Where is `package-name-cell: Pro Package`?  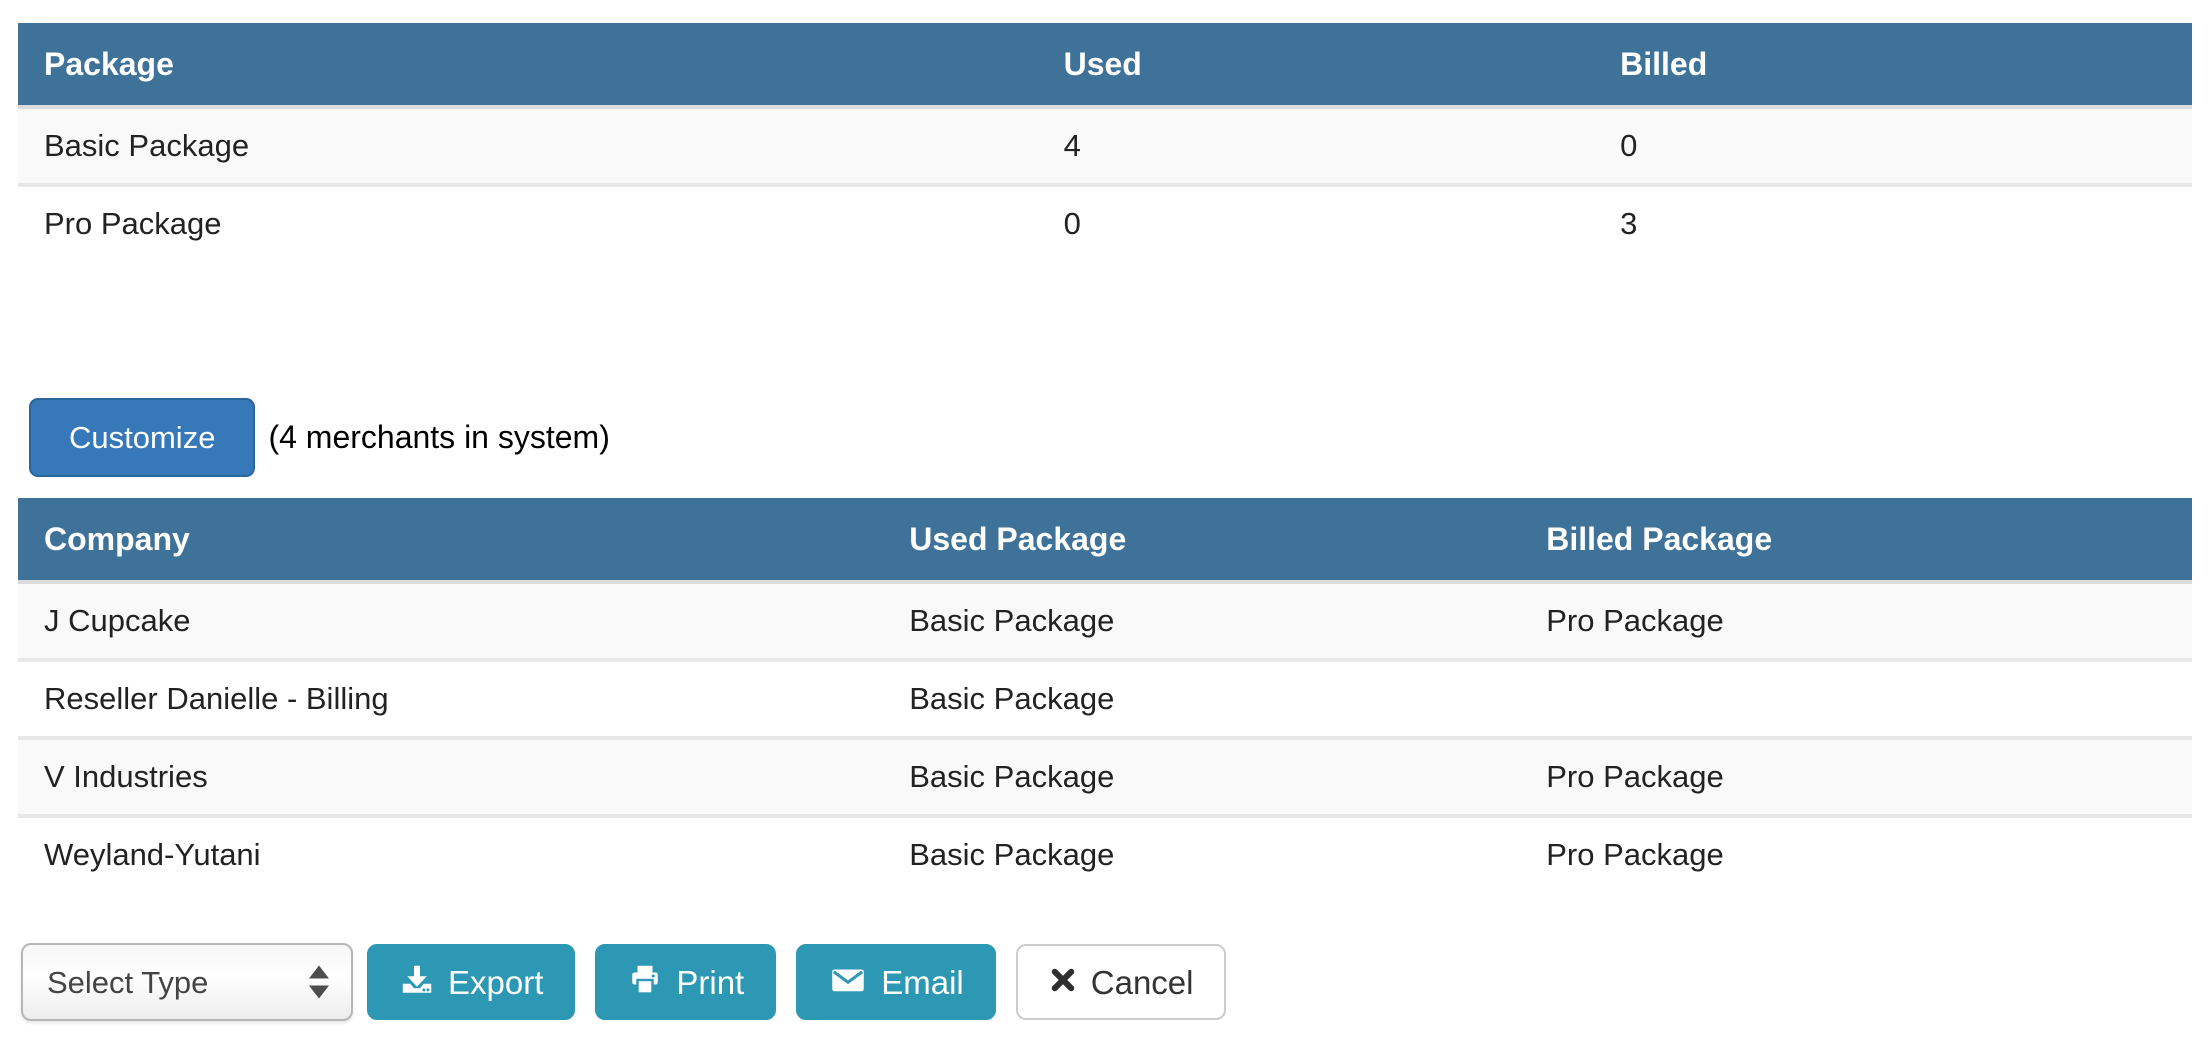 package-name-cell: Pro Package is located at coordinates (528, 222).